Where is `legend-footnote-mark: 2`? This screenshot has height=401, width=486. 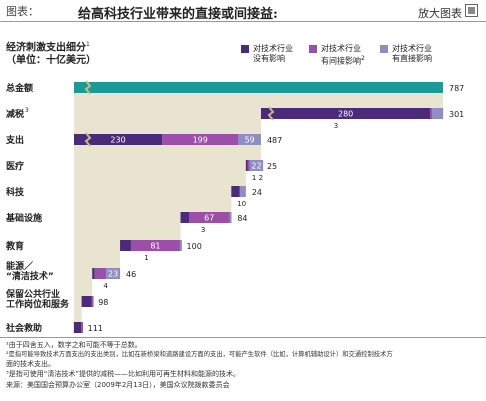
legend-footnote-mark: 2 is located at coordinates (363, 58).